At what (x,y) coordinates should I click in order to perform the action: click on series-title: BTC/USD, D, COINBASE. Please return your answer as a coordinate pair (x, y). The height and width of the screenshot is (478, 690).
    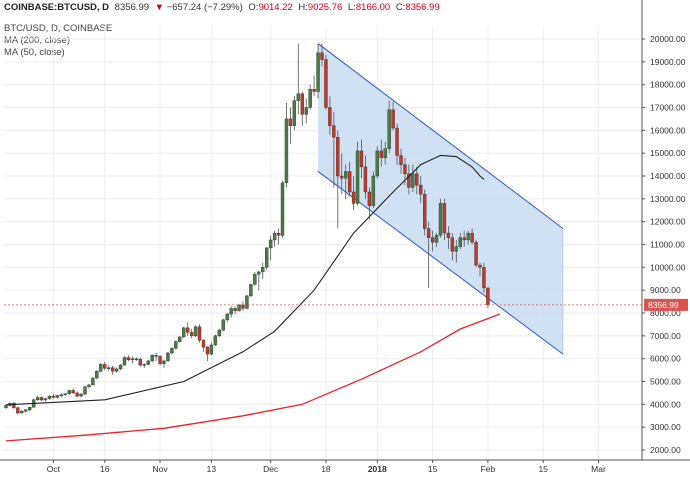
    Looking at the image, I should click on (58, 28).